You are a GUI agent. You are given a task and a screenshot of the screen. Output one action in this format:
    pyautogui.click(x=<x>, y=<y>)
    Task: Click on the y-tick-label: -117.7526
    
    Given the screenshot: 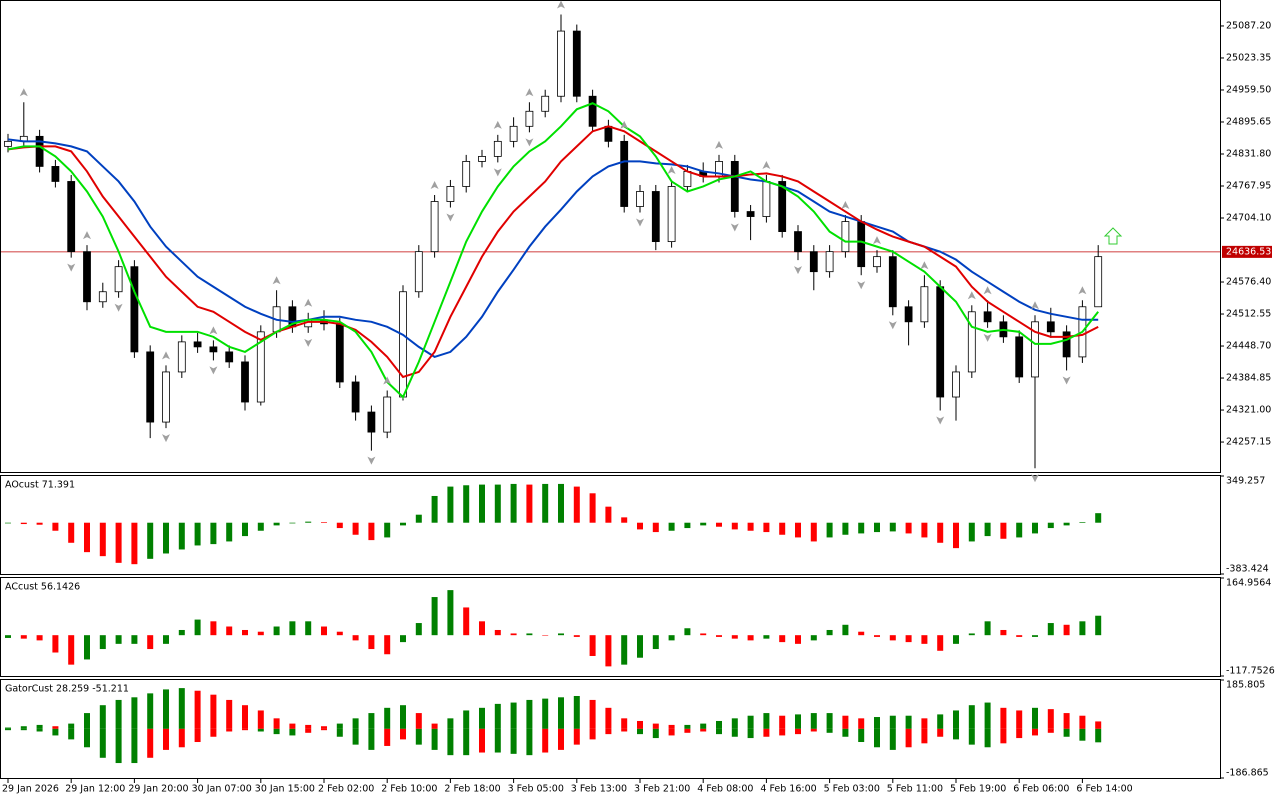 What is the action you would take?
    pyautogui.click(x=1250, y=671)
    